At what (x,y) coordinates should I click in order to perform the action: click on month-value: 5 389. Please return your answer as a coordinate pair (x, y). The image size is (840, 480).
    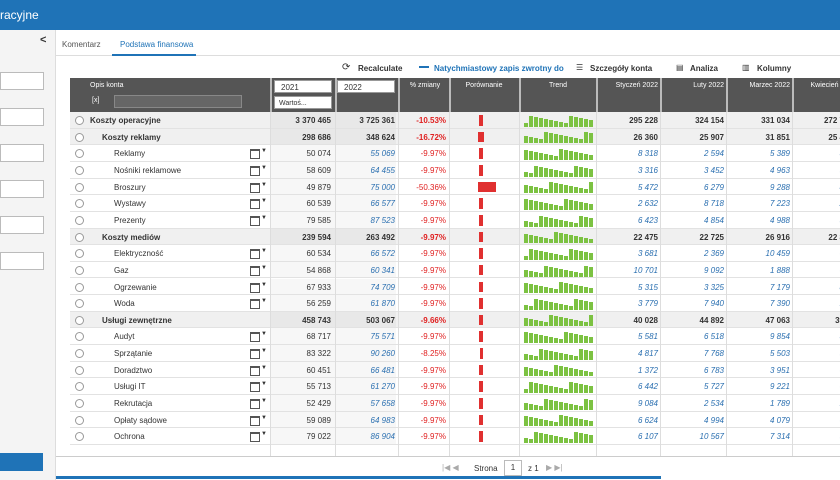
    Looking at the image, I should click on (779, 154).